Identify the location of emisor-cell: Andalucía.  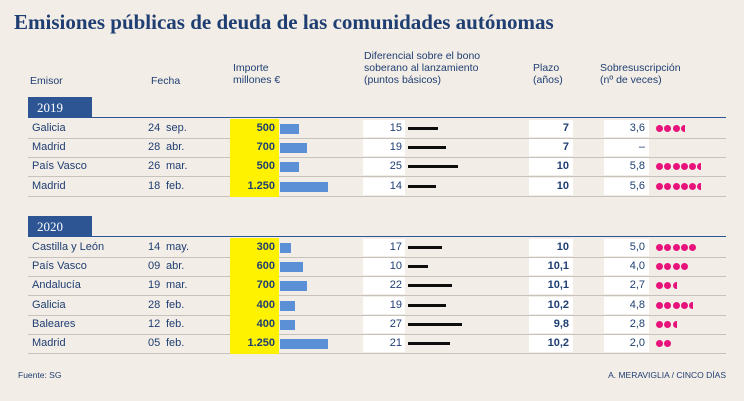
(56, 285).